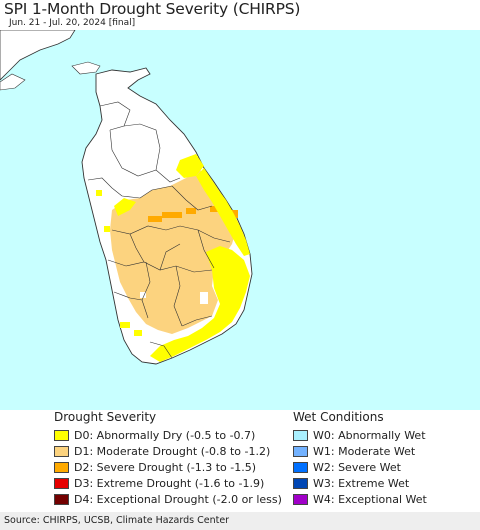 This screenshot has width=480, height=530. I want to click on legend-label-w0: W0: Abnormally Wet, so click(369, 435).